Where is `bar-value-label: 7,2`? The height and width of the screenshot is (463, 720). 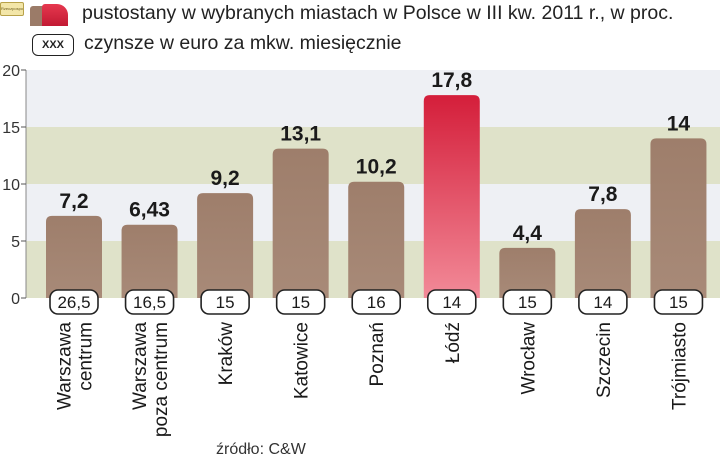 bar-value-label: 7,2 is located at coordinates (73, 201).